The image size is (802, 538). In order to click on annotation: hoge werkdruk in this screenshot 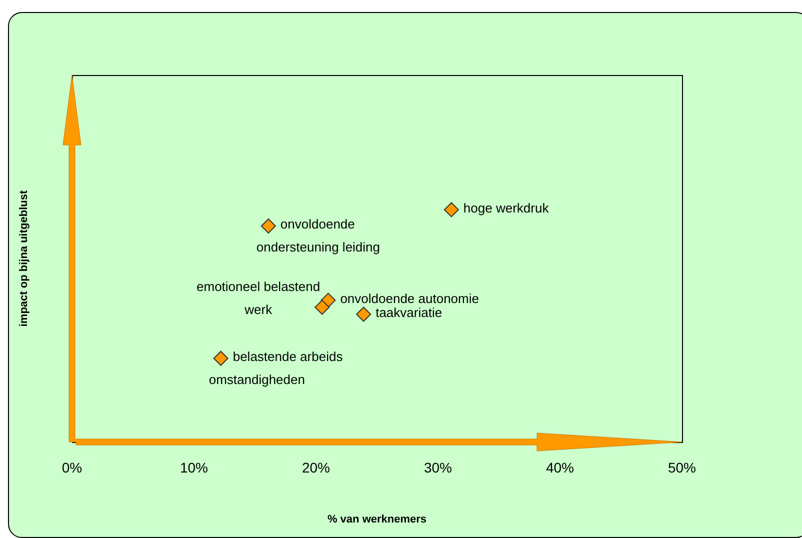, I will do `click(506, 208)`.